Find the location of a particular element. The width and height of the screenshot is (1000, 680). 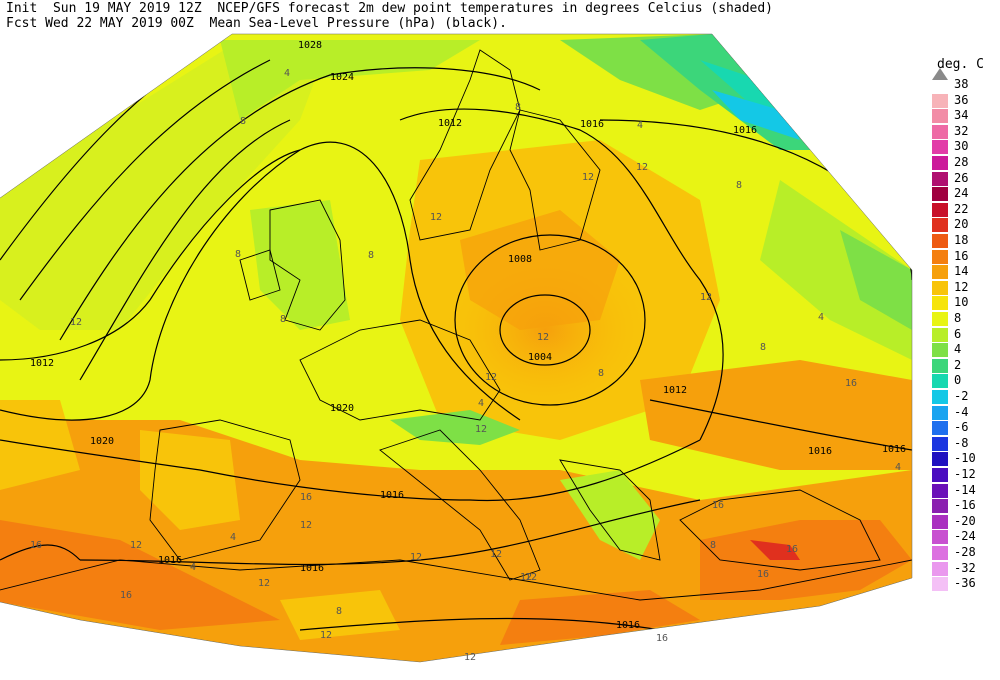

colorbar-entry: -6 is located at coordinates (966, 428).